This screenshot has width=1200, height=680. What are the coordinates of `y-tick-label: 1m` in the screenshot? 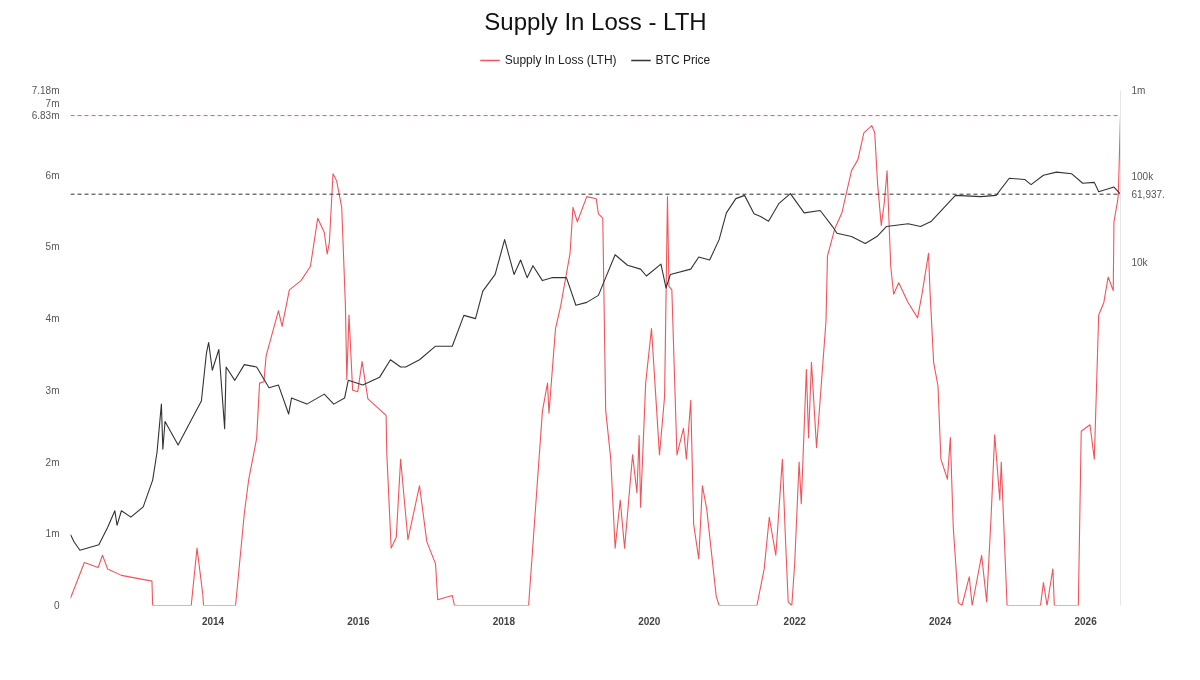 It's located at (52, 534).